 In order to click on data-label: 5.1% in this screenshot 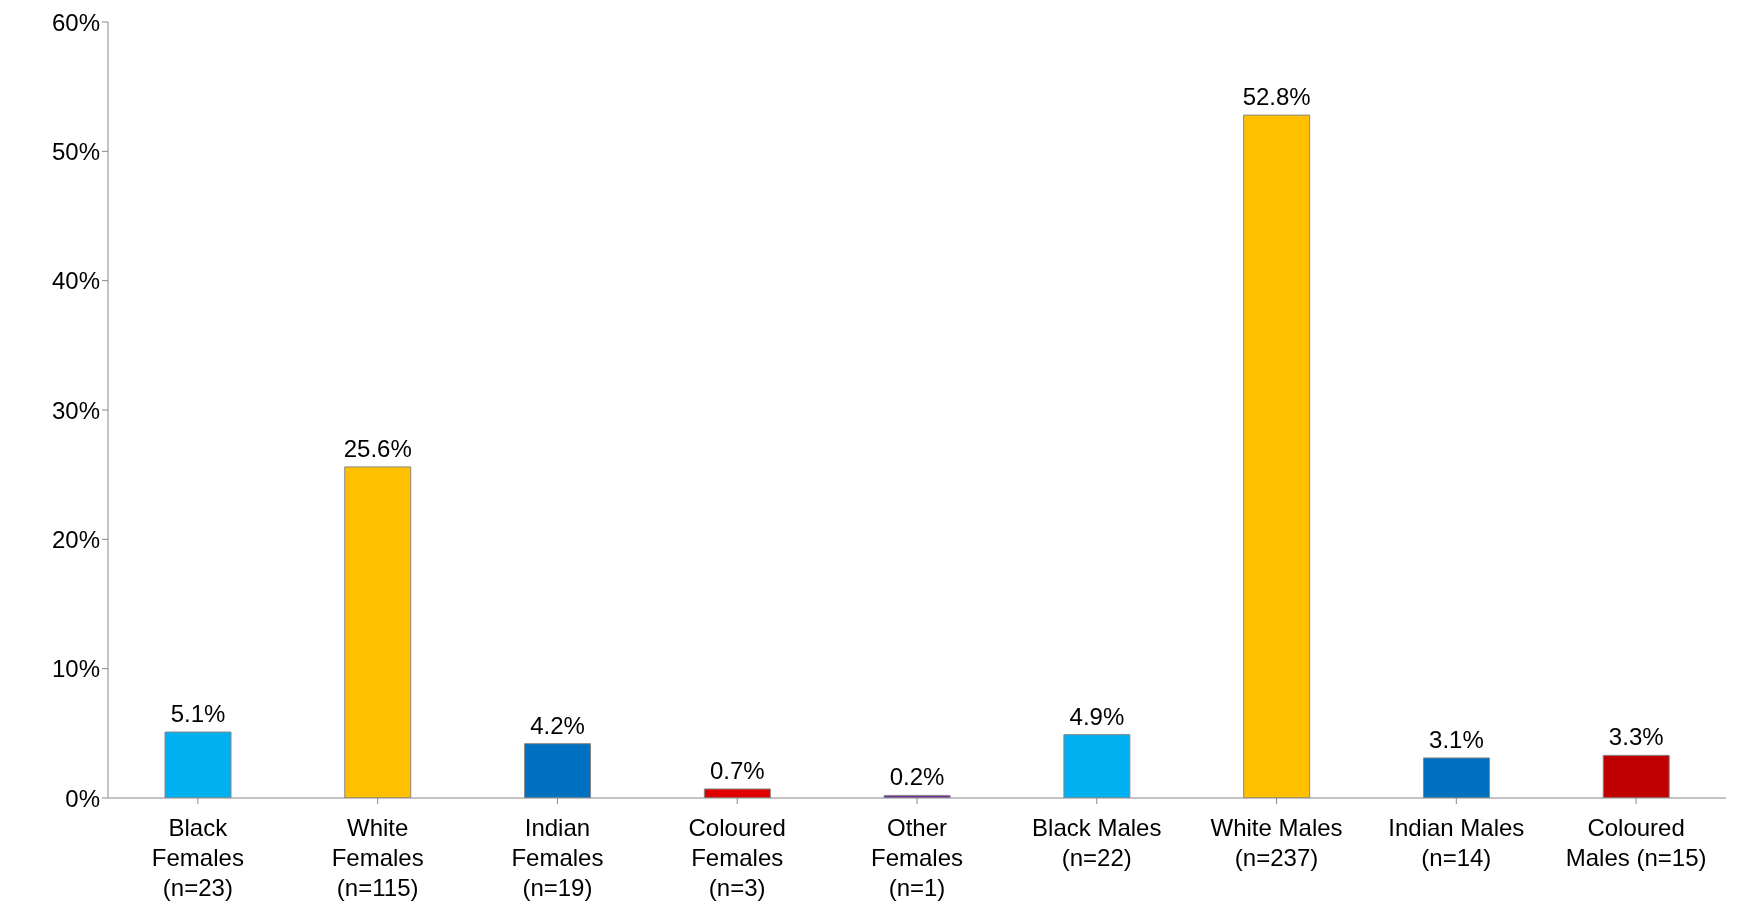, I will do `click(198, 714)`.